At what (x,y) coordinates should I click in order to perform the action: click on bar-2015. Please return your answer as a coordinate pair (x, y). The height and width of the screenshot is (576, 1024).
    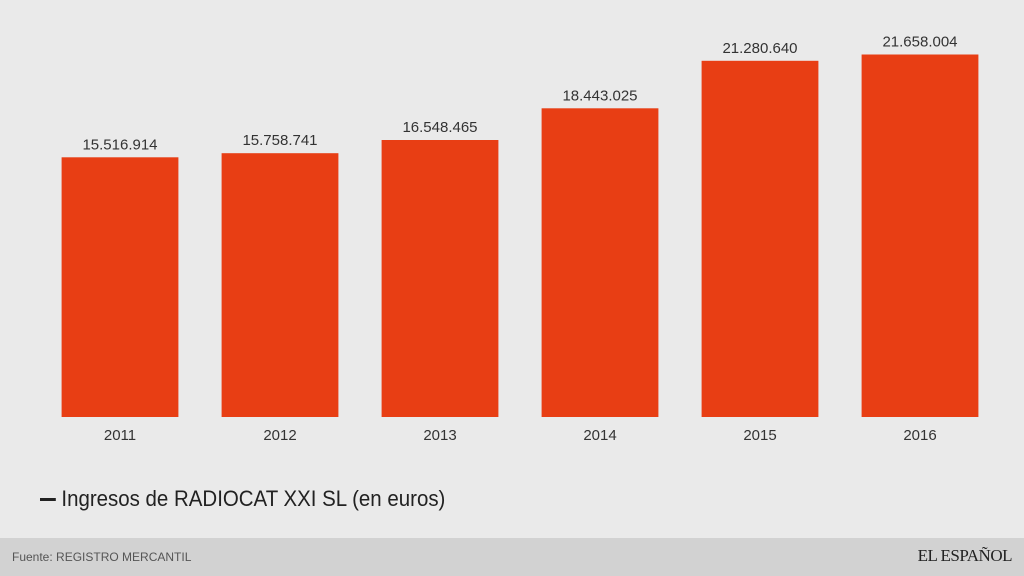
    Looking at the image, I should click on (760, 239).